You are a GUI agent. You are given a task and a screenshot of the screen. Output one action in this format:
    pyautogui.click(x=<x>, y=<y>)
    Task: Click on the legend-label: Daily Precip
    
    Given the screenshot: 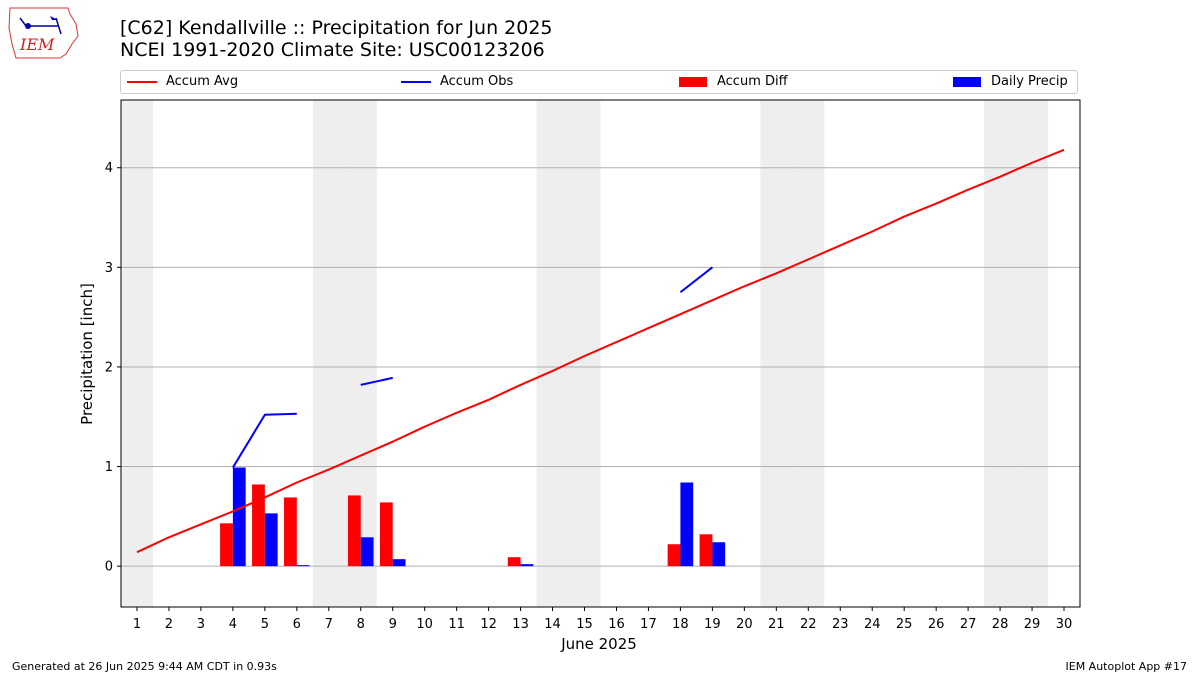 What is the action you would take?
    pyautogui.click(x=1029, y=81)
    